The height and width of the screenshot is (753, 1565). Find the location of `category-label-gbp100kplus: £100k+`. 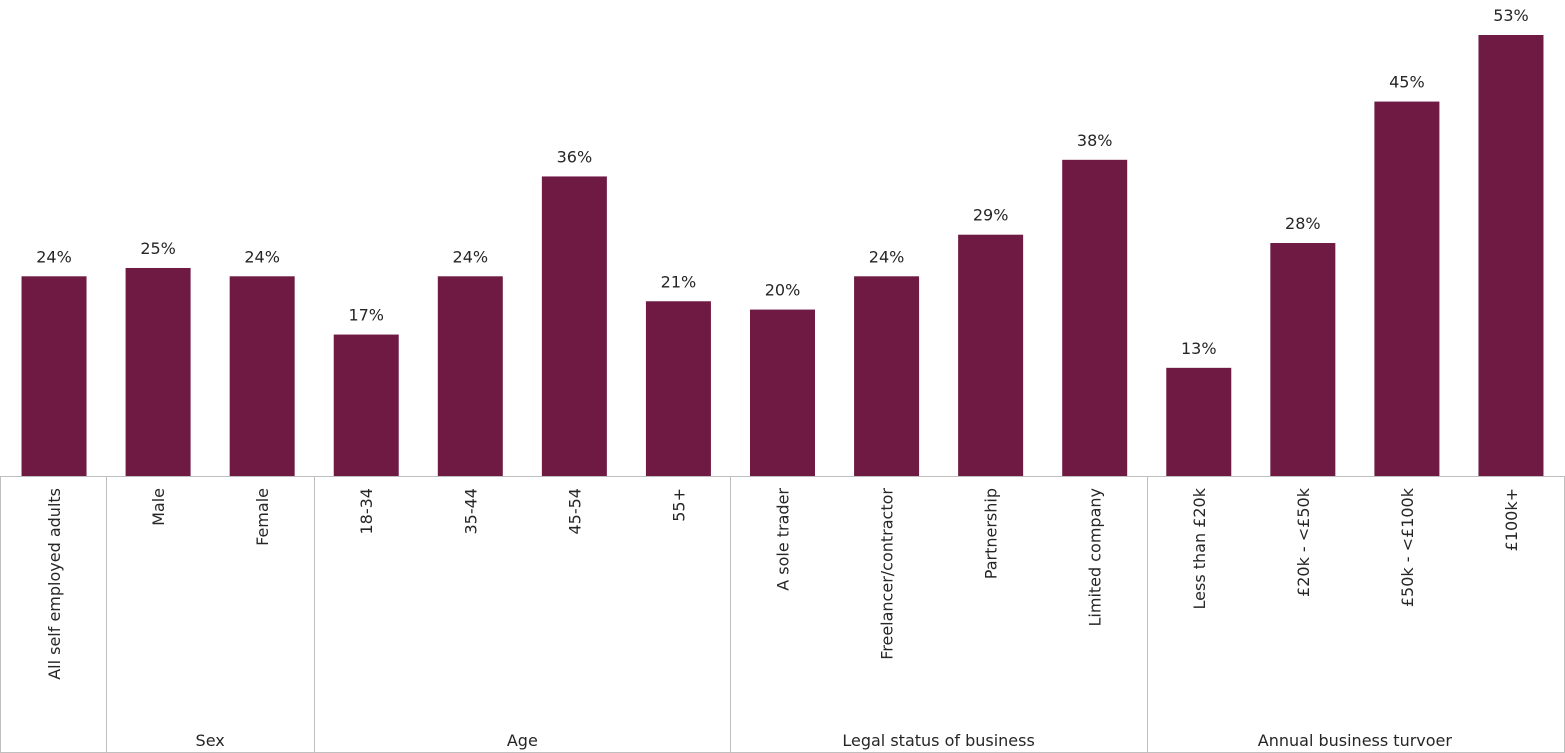

category-label-gbp100kplus: £100k+ is located at coordinates (1511, 519).